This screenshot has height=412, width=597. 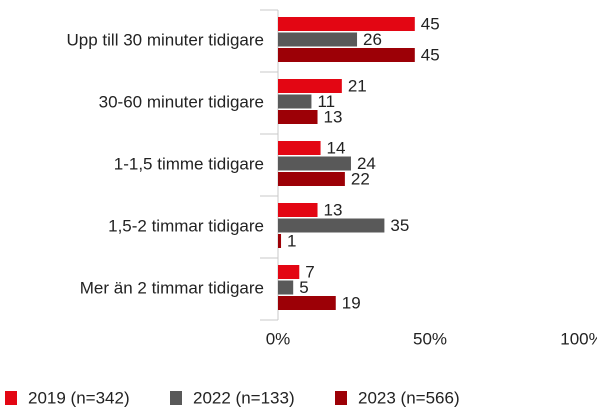 I want to click on y-tick-label: Mer än 2 timmar tidigare, so click(x=172, y=287).